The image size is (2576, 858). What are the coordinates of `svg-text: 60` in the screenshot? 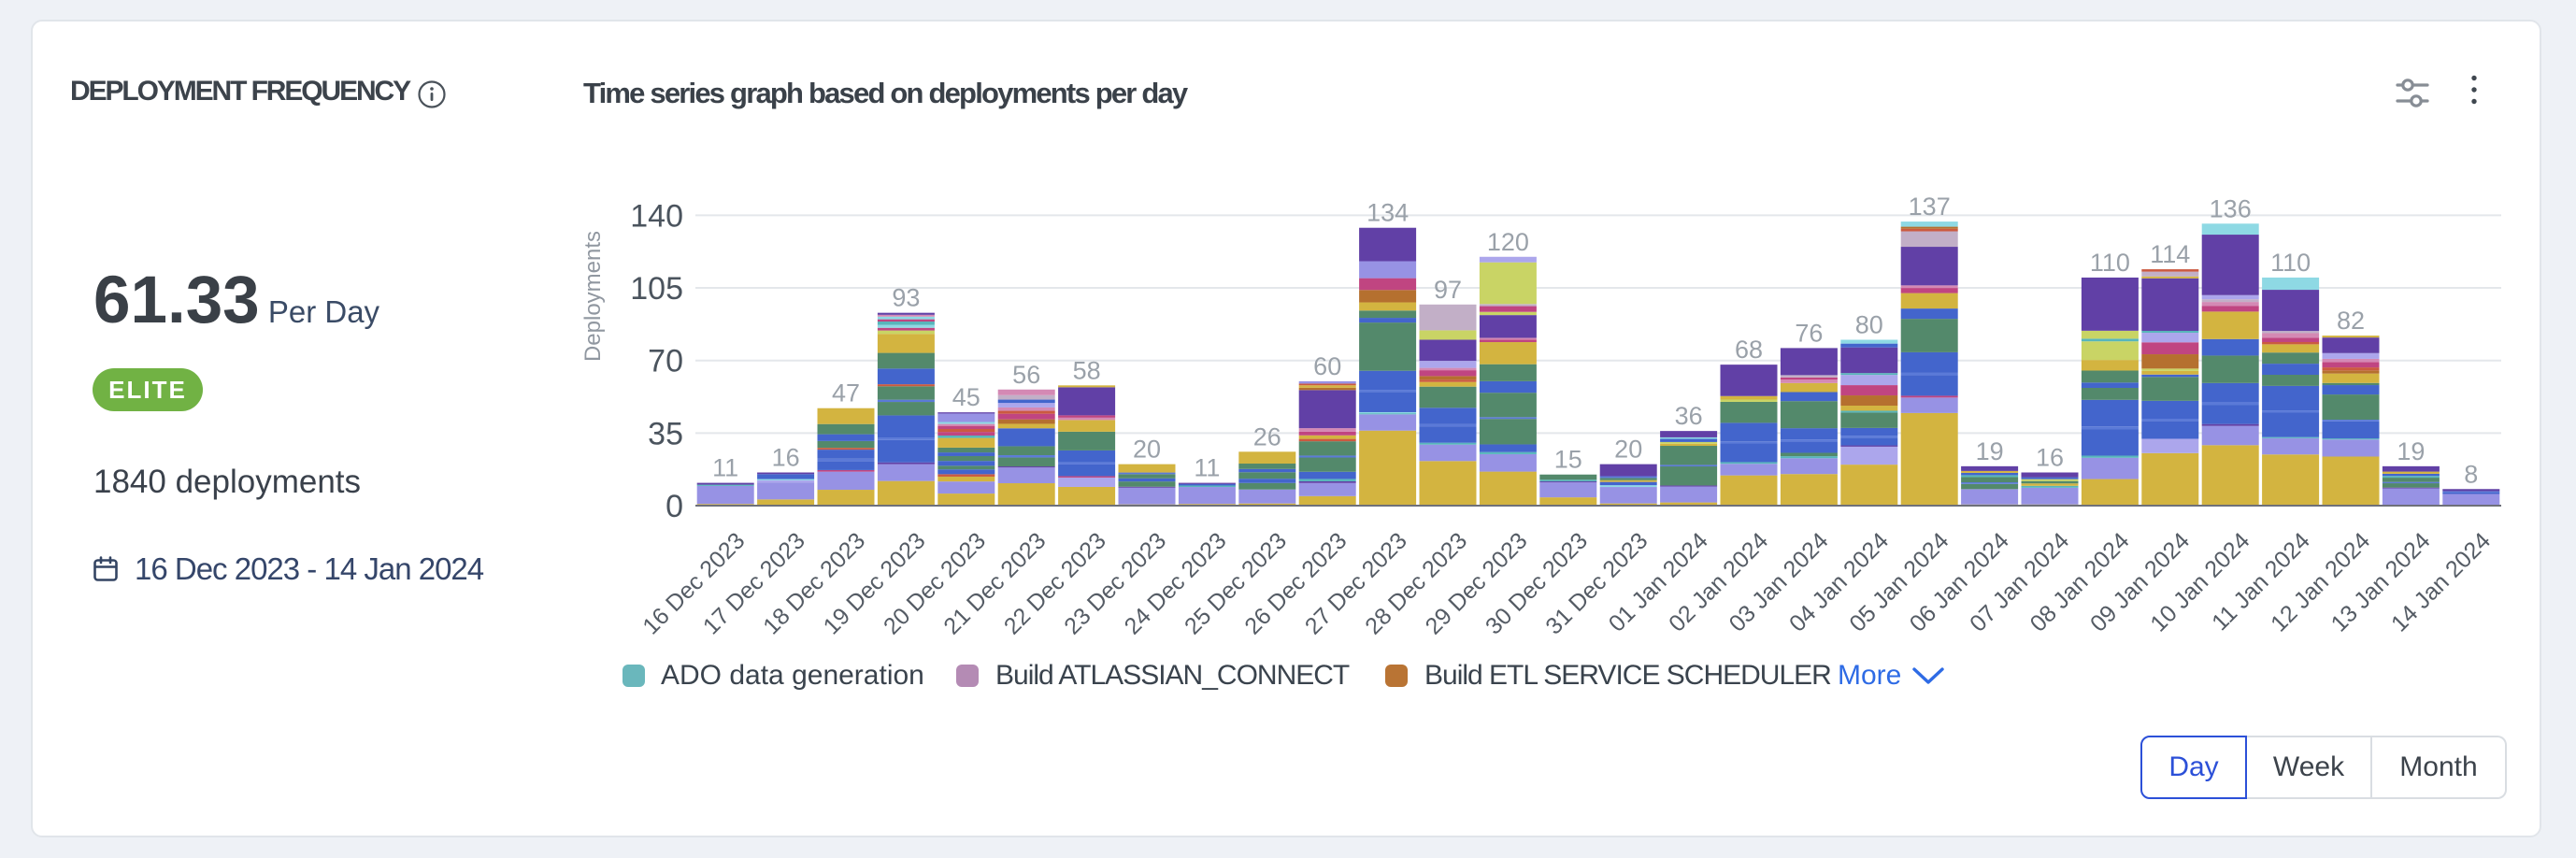 It's located at (1327, 366).